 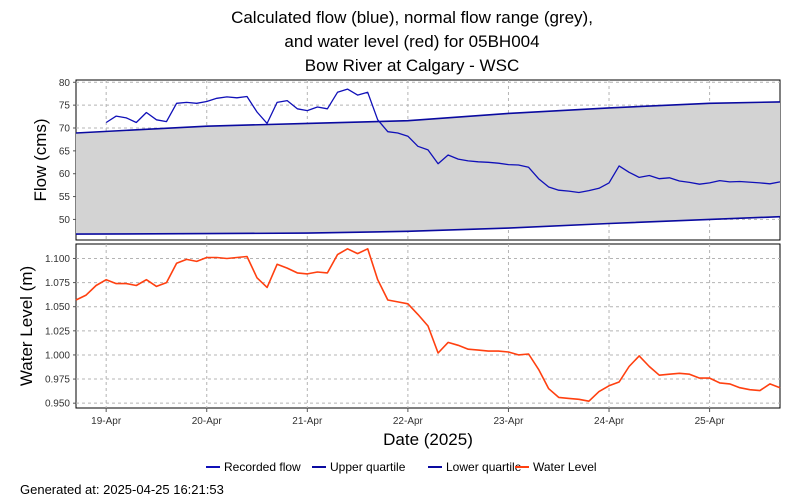 I want to click on legend-label: Upper quartile, so click(x=368, y=467).